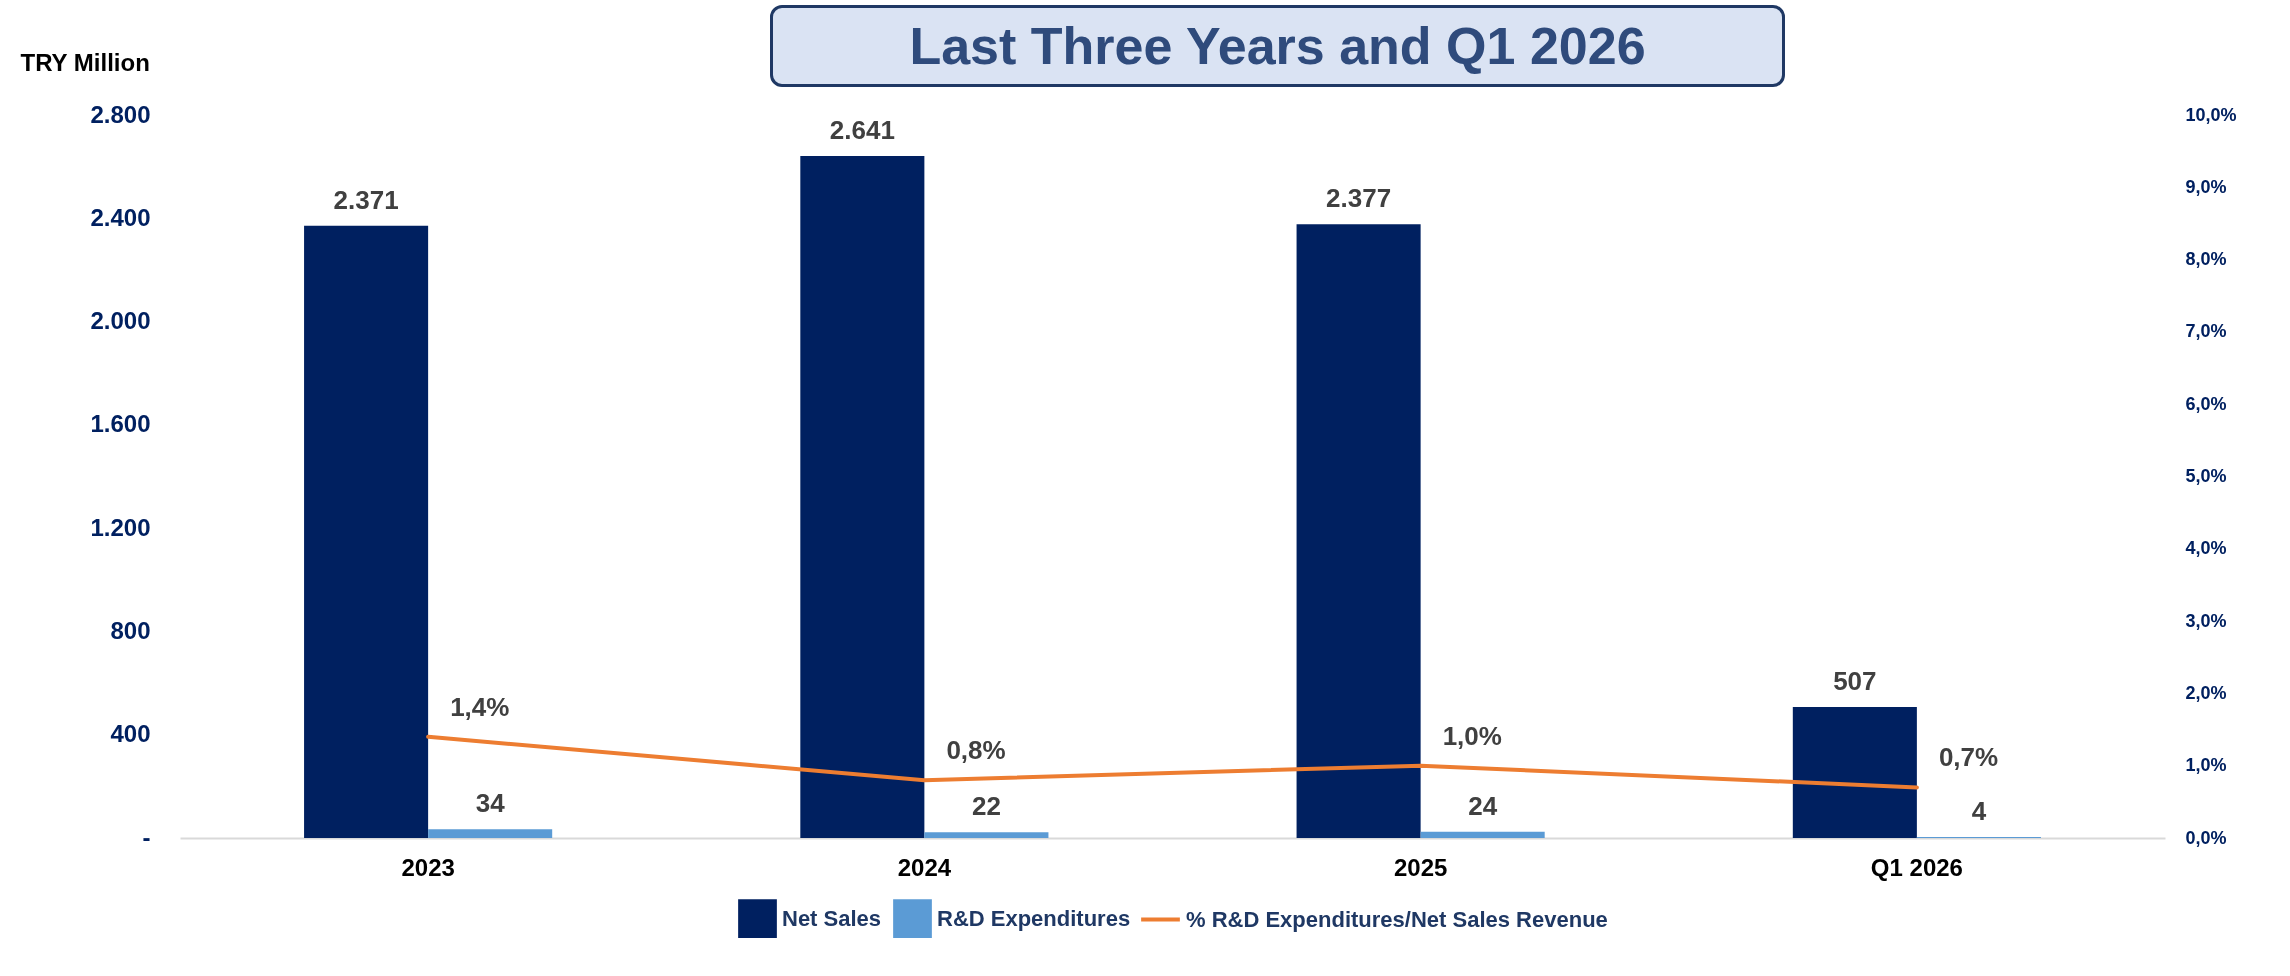 Image resolution: width=2290 pixels, height=976 pixels. Describe the element at coordinates (2206, 186) in the screenshot. I see `y2-tick-label: 9,0%` at that location.